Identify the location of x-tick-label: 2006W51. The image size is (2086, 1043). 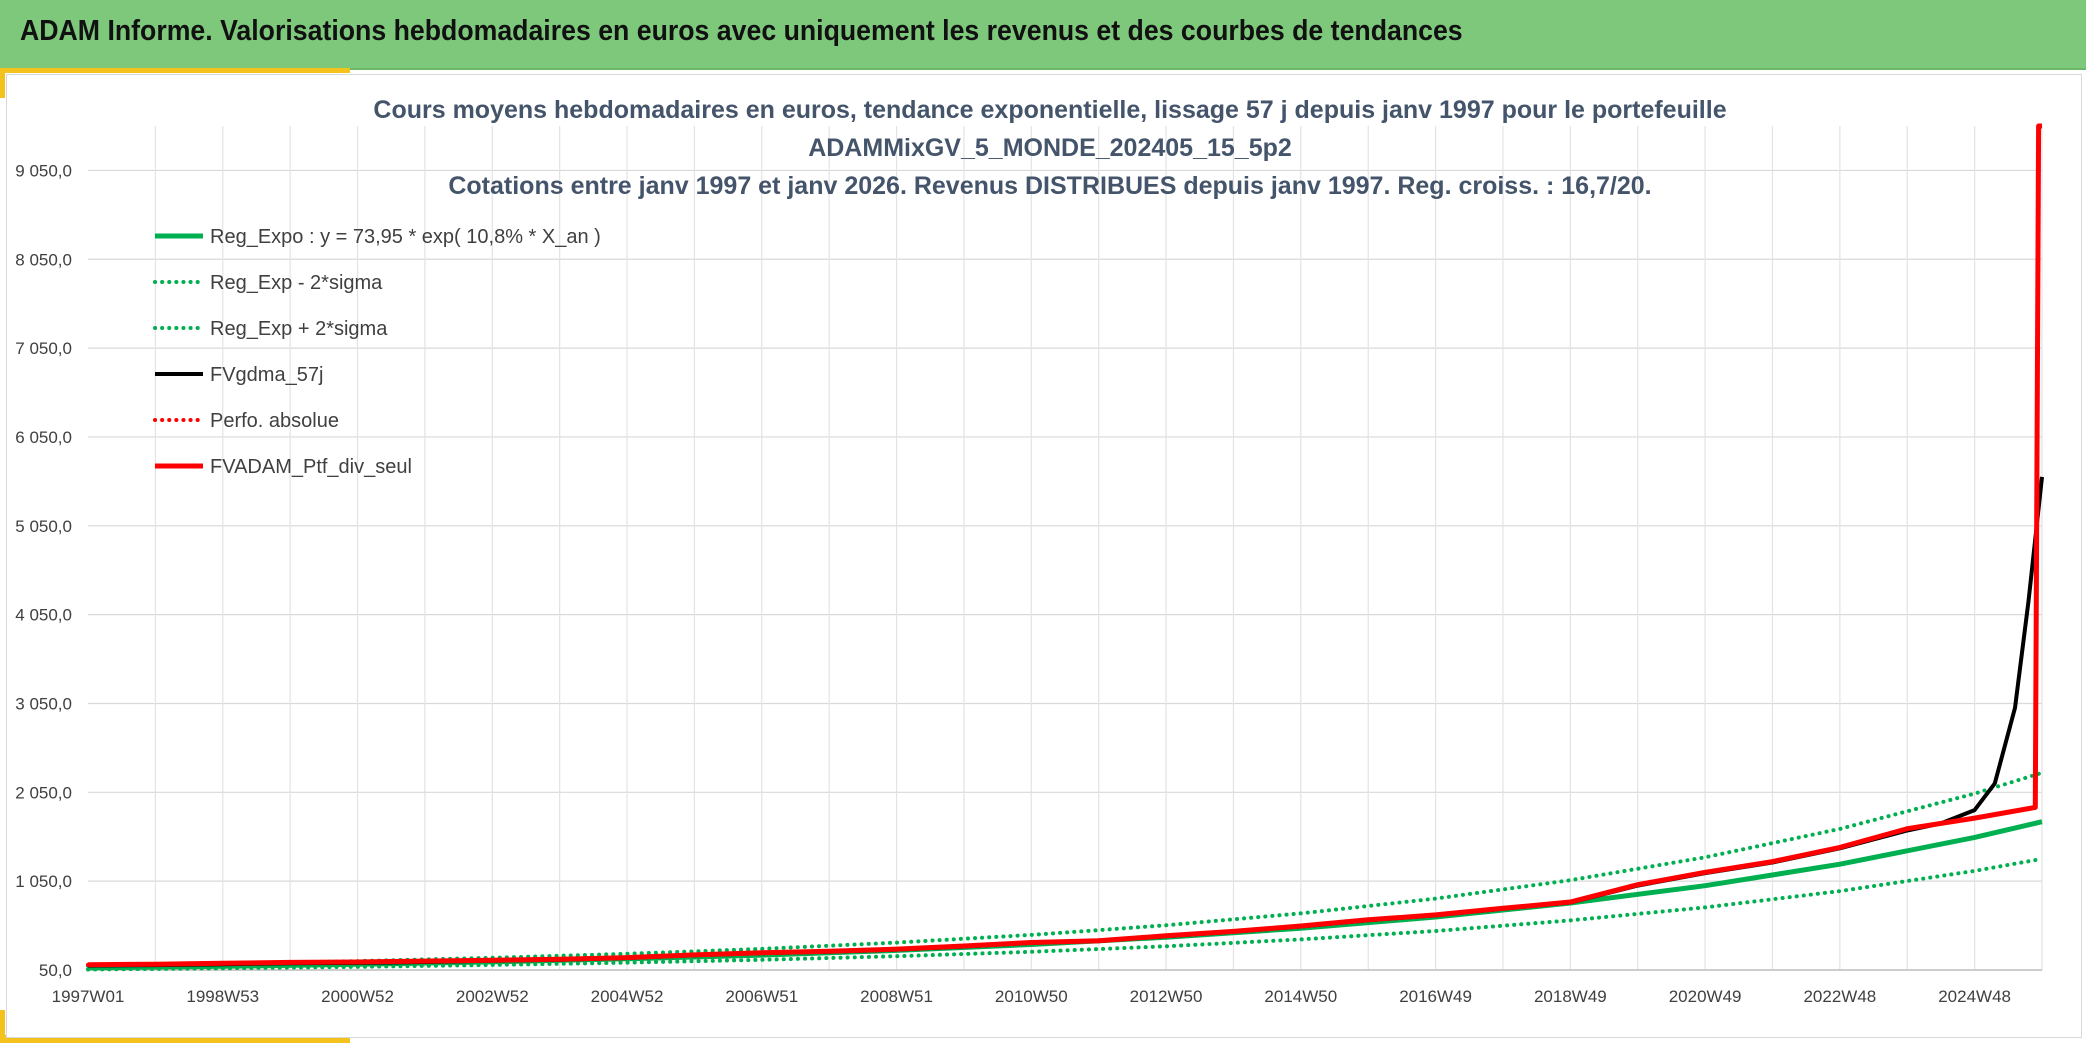
(761, 996).